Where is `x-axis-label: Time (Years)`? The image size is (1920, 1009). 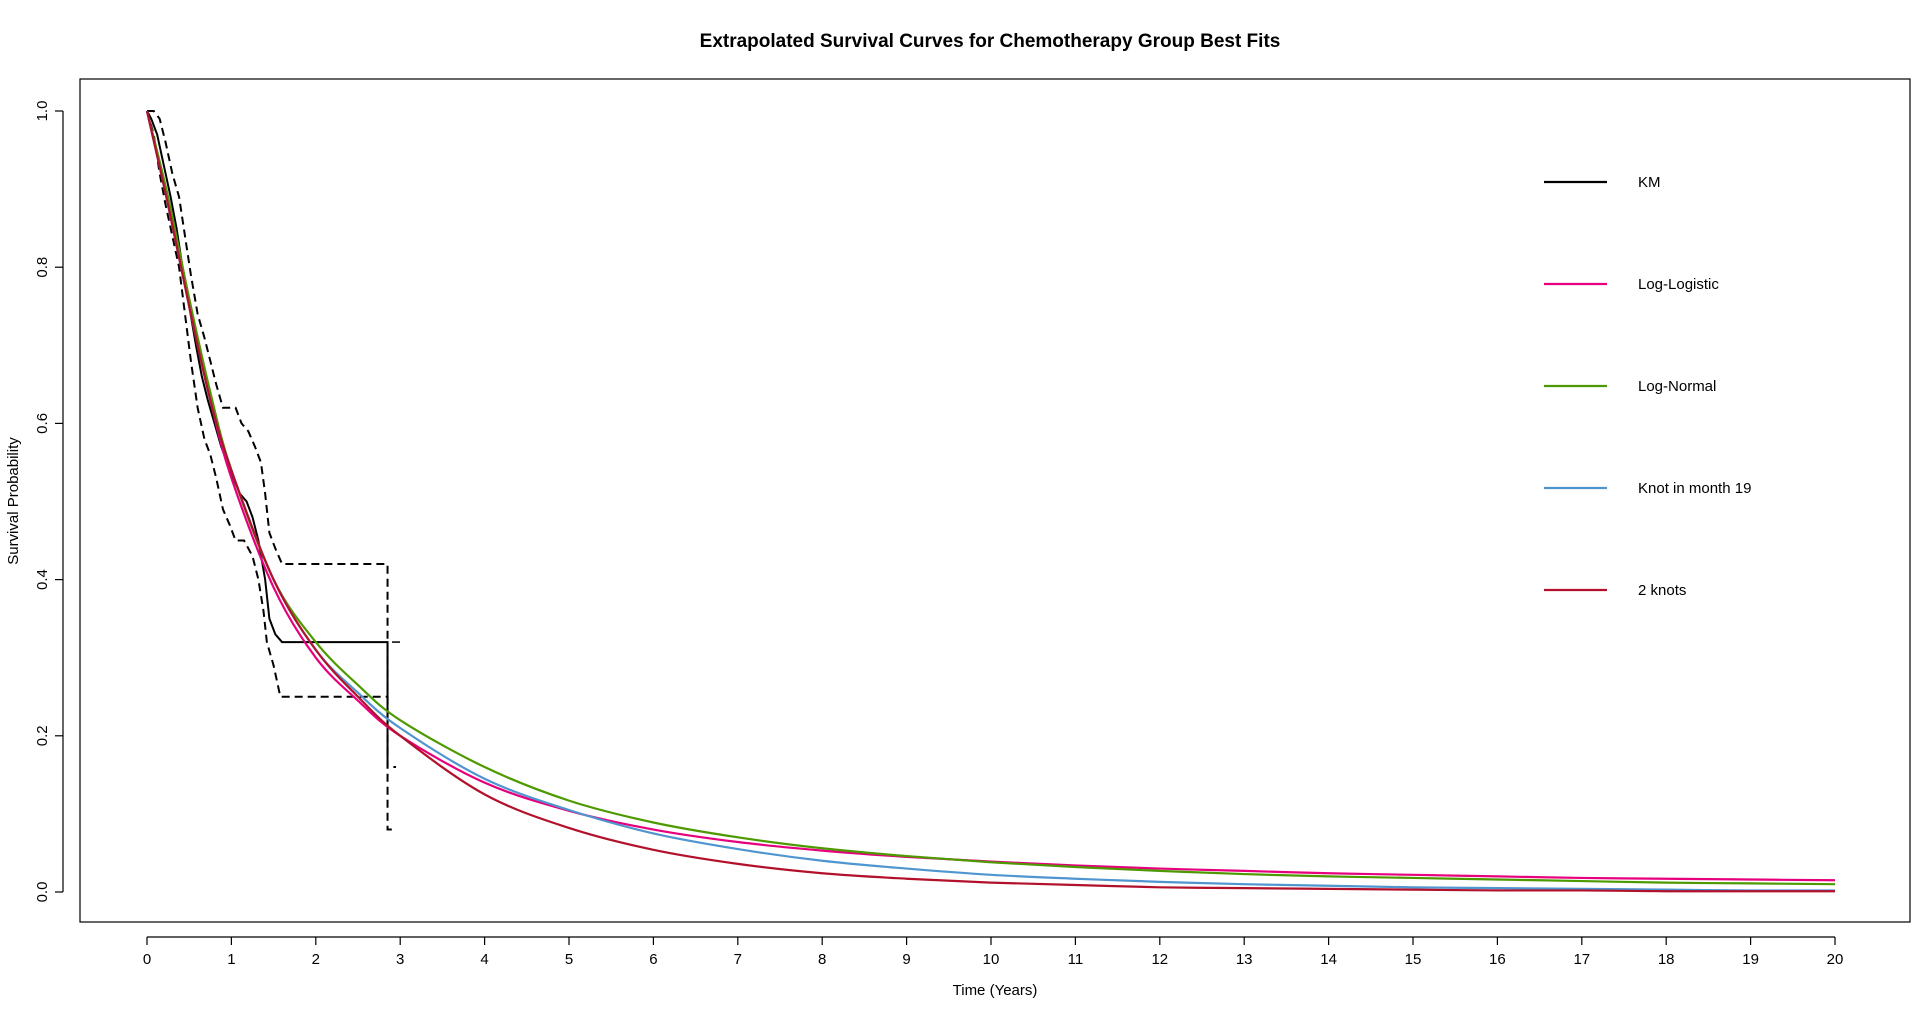 x-axis-label: Time (Years) is located at coordinates (995, 990).